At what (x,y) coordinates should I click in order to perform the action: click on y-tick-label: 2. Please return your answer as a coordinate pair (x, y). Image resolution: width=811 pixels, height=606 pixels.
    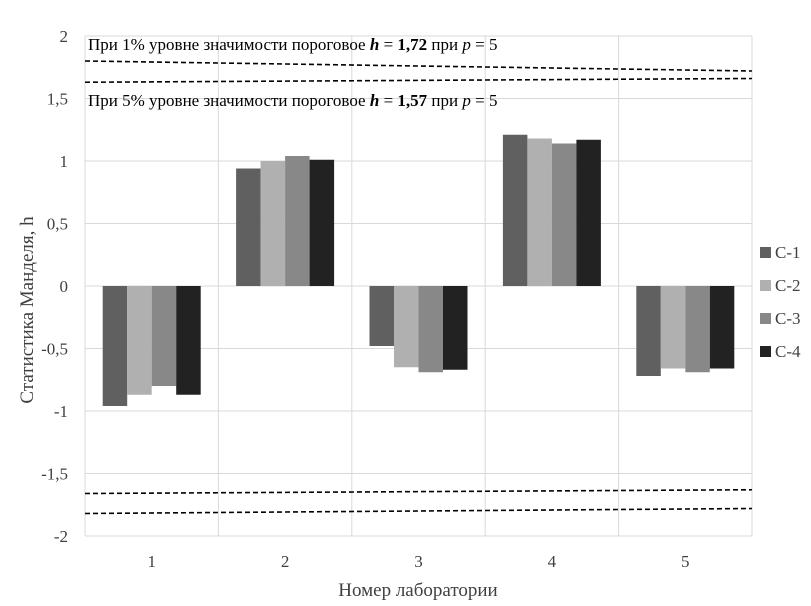
    Looking at the image, I should click on (64, 36).